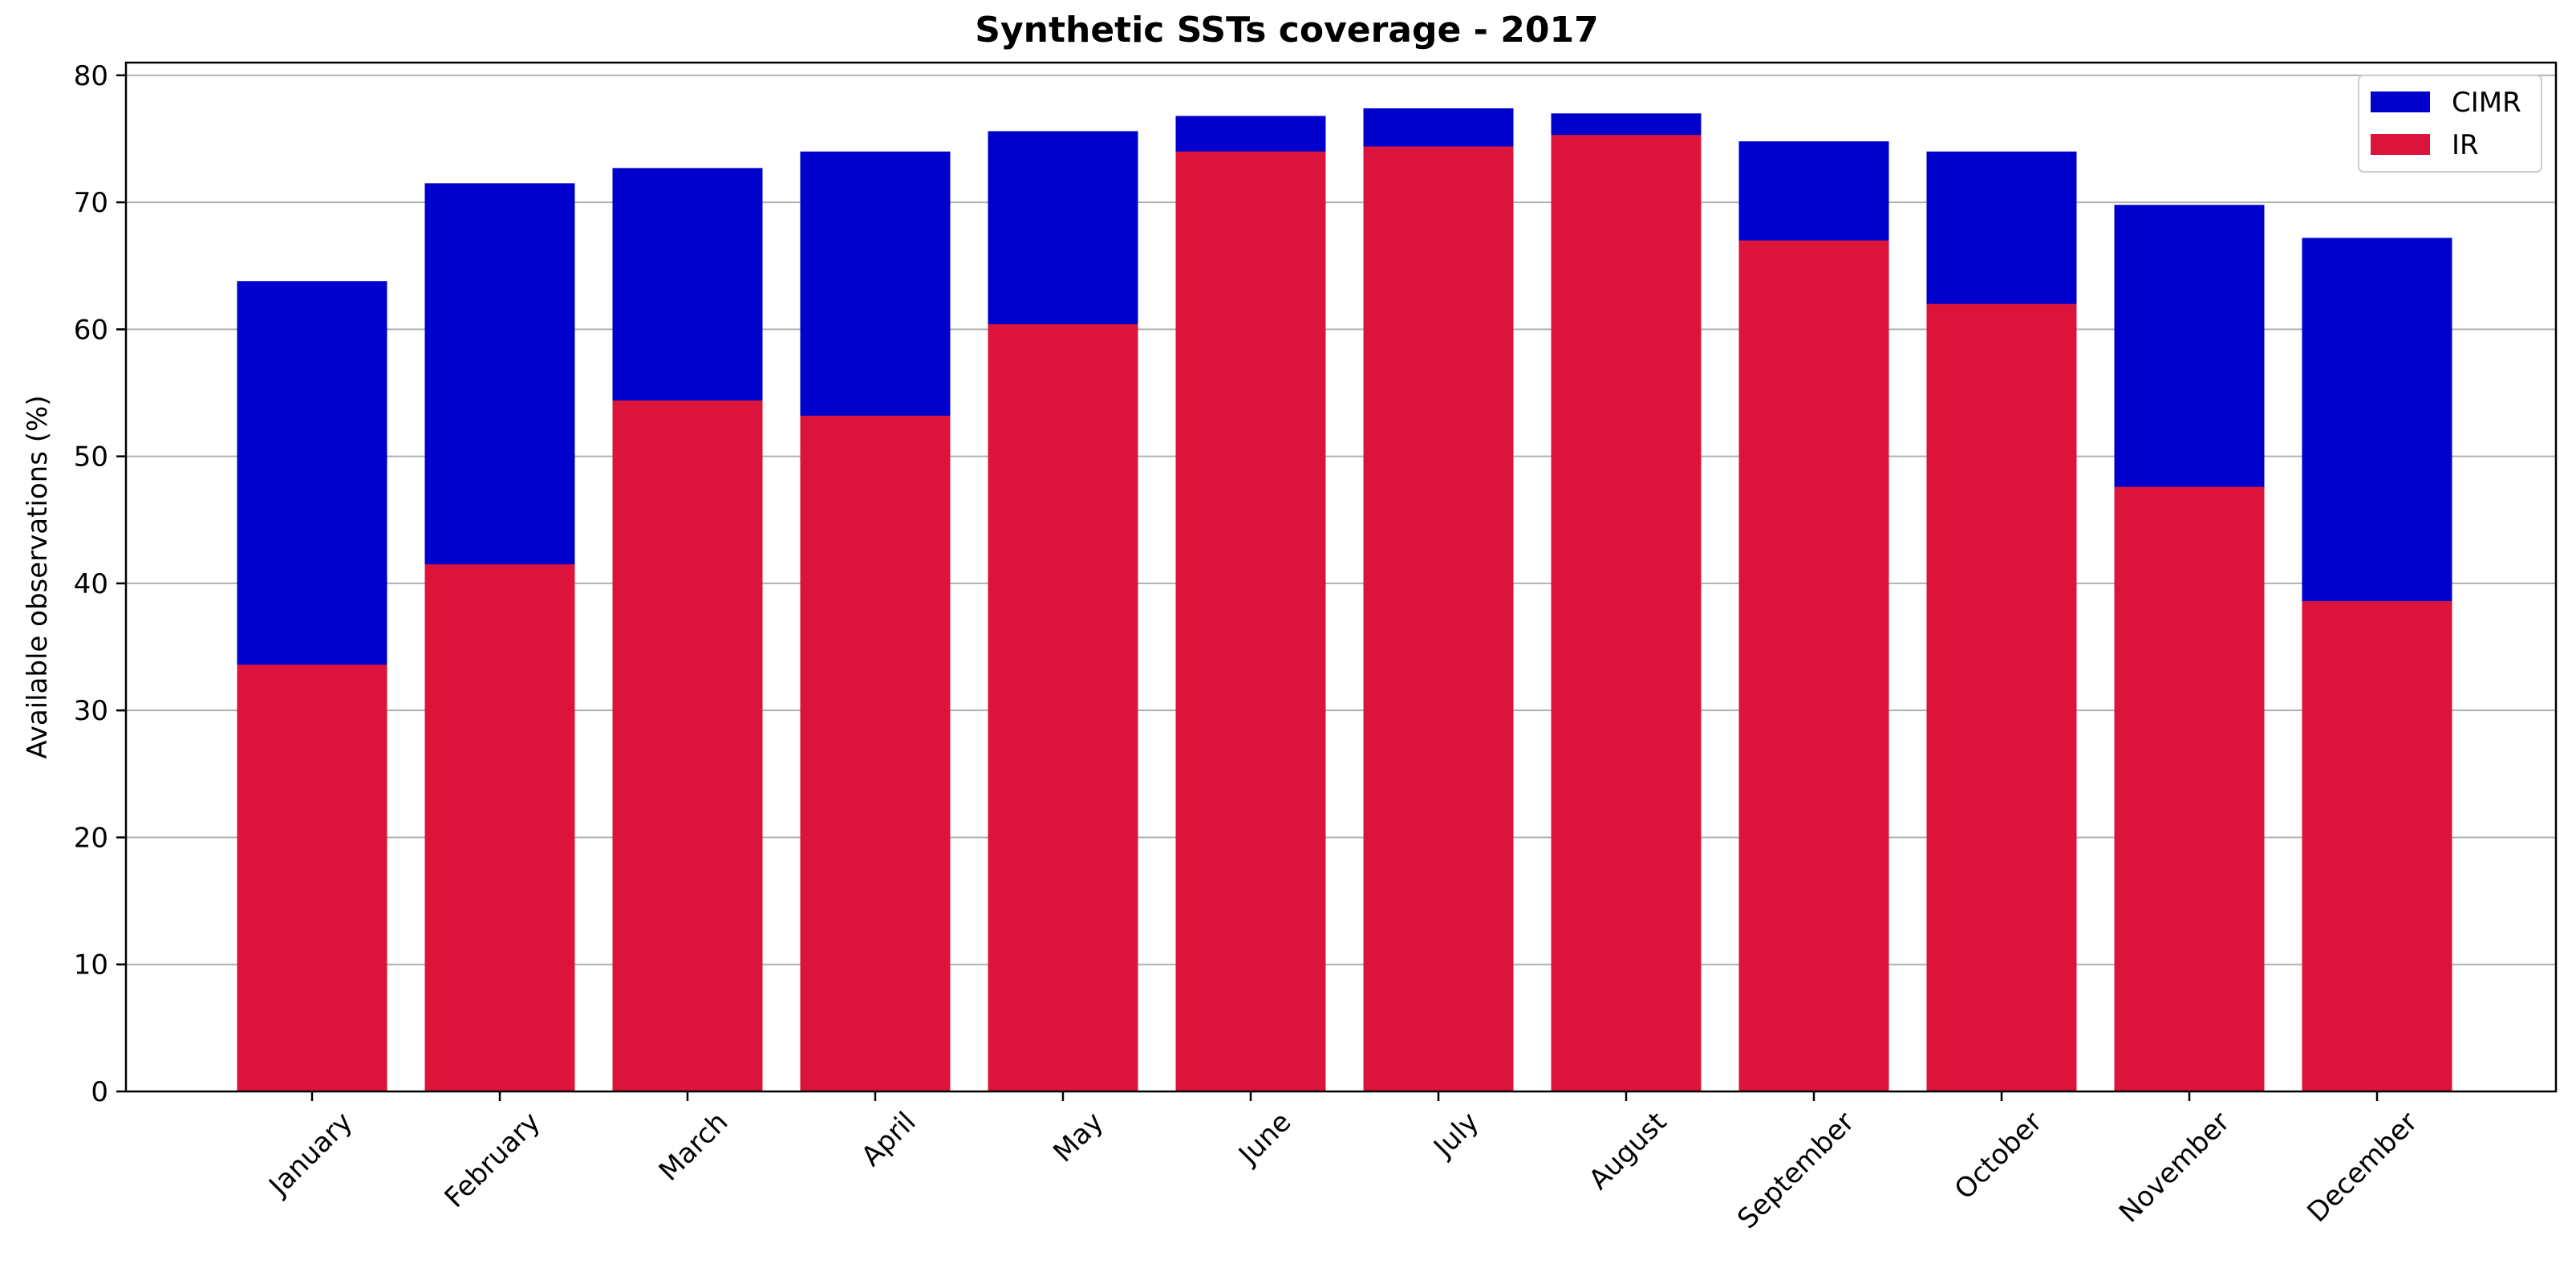 Image resolution: width=2576 pixels, height=1264 pixels. I want to click on y-tick-label-10: 10, so click(91, 966).